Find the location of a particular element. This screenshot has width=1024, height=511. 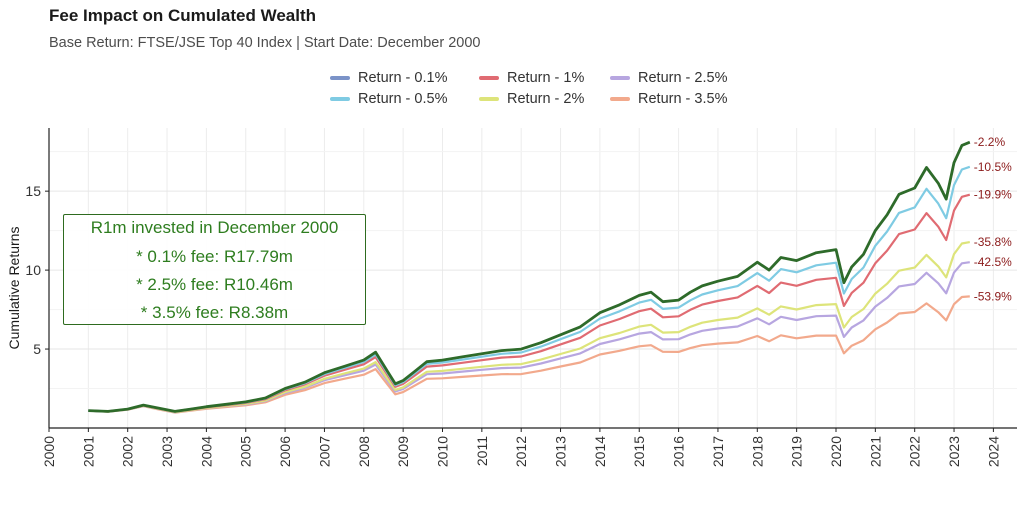

y-axis-label: Cumulative Returns is located at coordinates (14, 288).